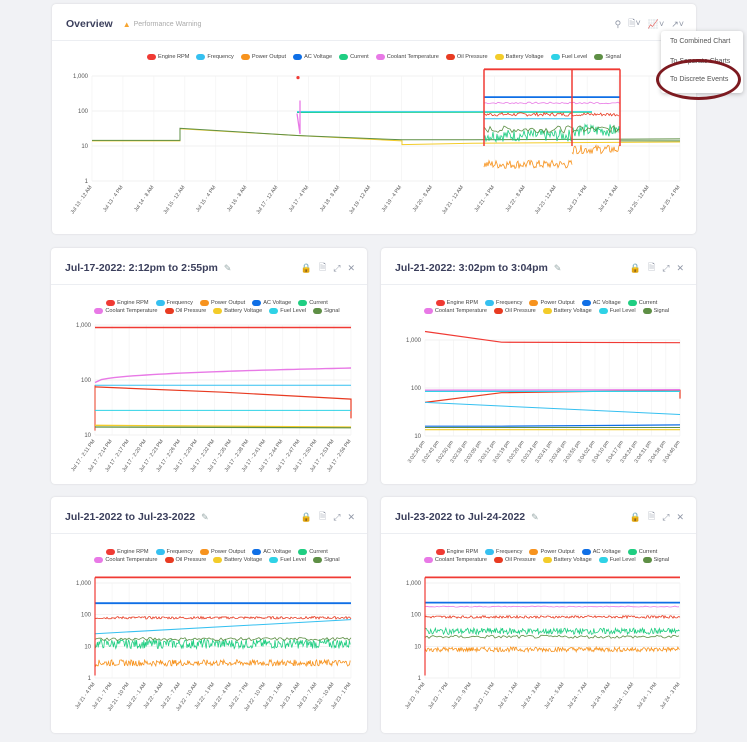  I want to click on performance-warning: ▲ Performance Warning, so click(162, 24).